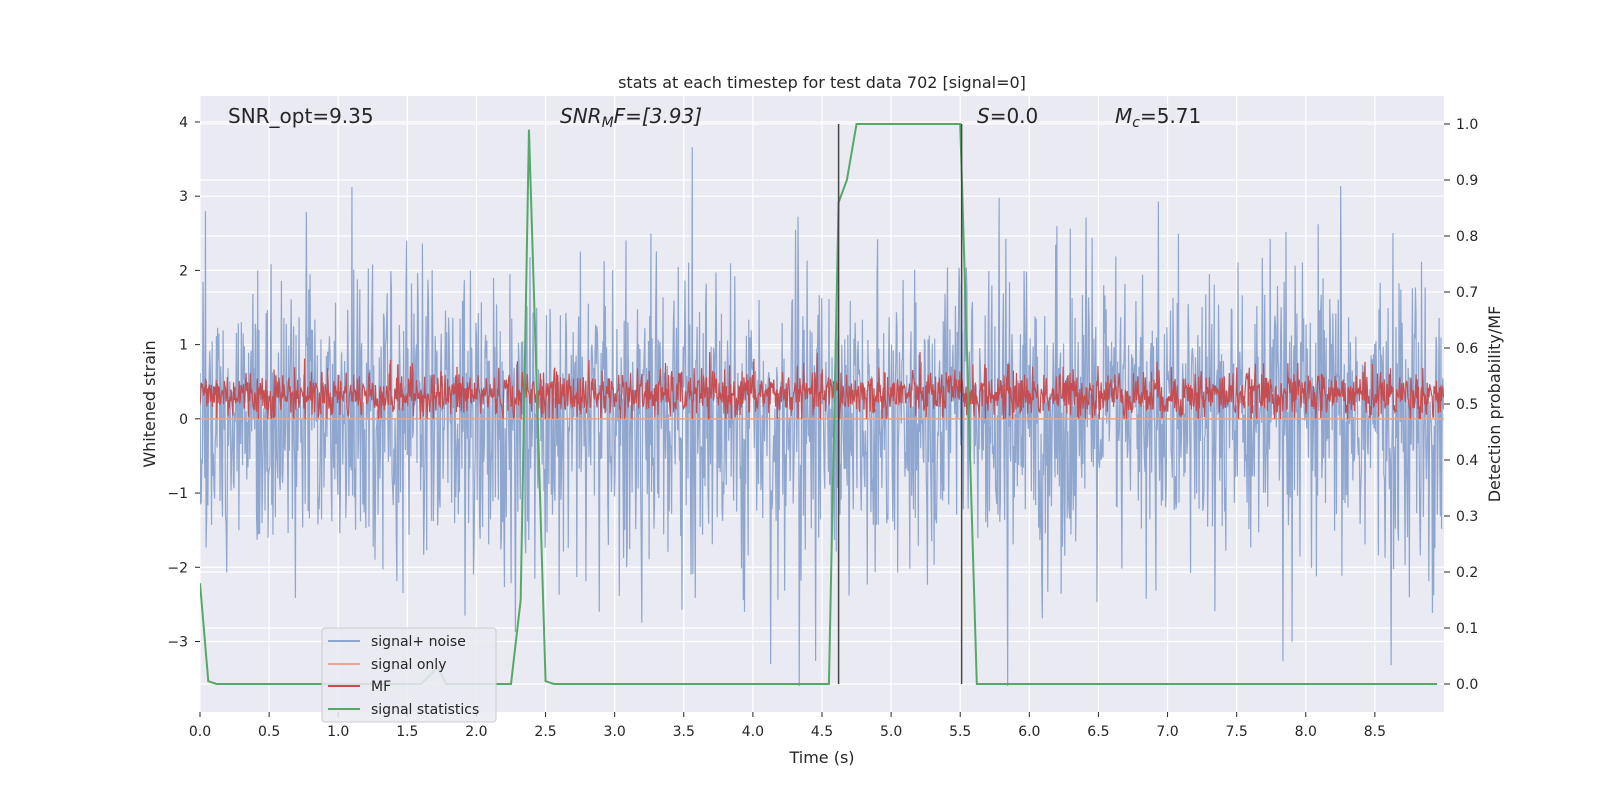 This screenshot has width=1600, height=800. Describe the element at coordinates (615, 732) in the screenshot. I see `x-tick-label: 3.0` at that location.